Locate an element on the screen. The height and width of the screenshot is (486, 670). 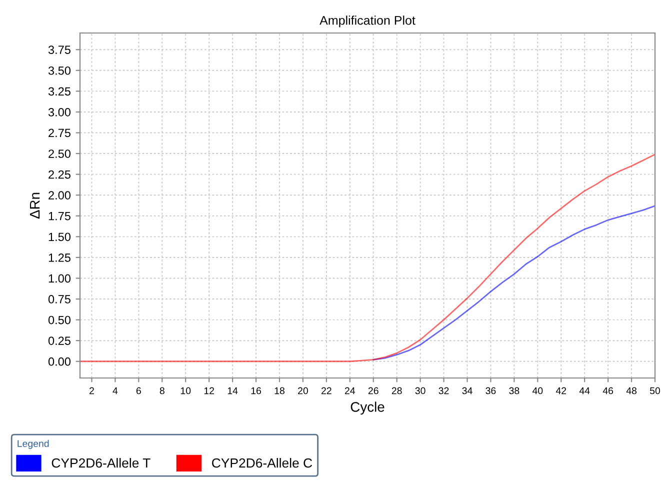
y-tick-label: 3.00 is located at coordinates (59, 112).